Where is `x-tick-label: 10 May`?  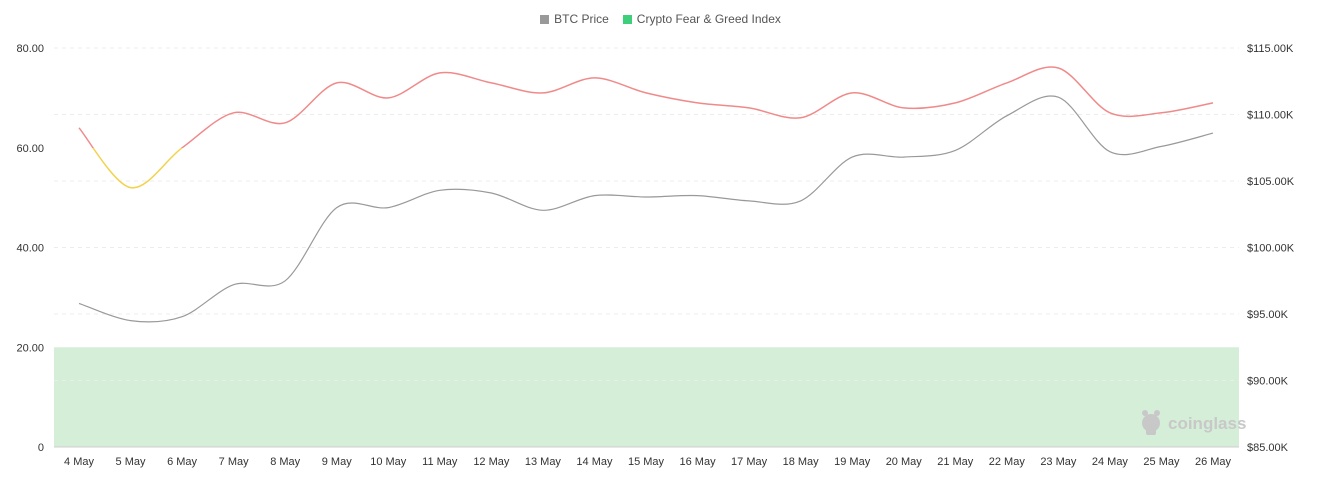
x-tick-label: 10 May is located at coordinates (388, 462).